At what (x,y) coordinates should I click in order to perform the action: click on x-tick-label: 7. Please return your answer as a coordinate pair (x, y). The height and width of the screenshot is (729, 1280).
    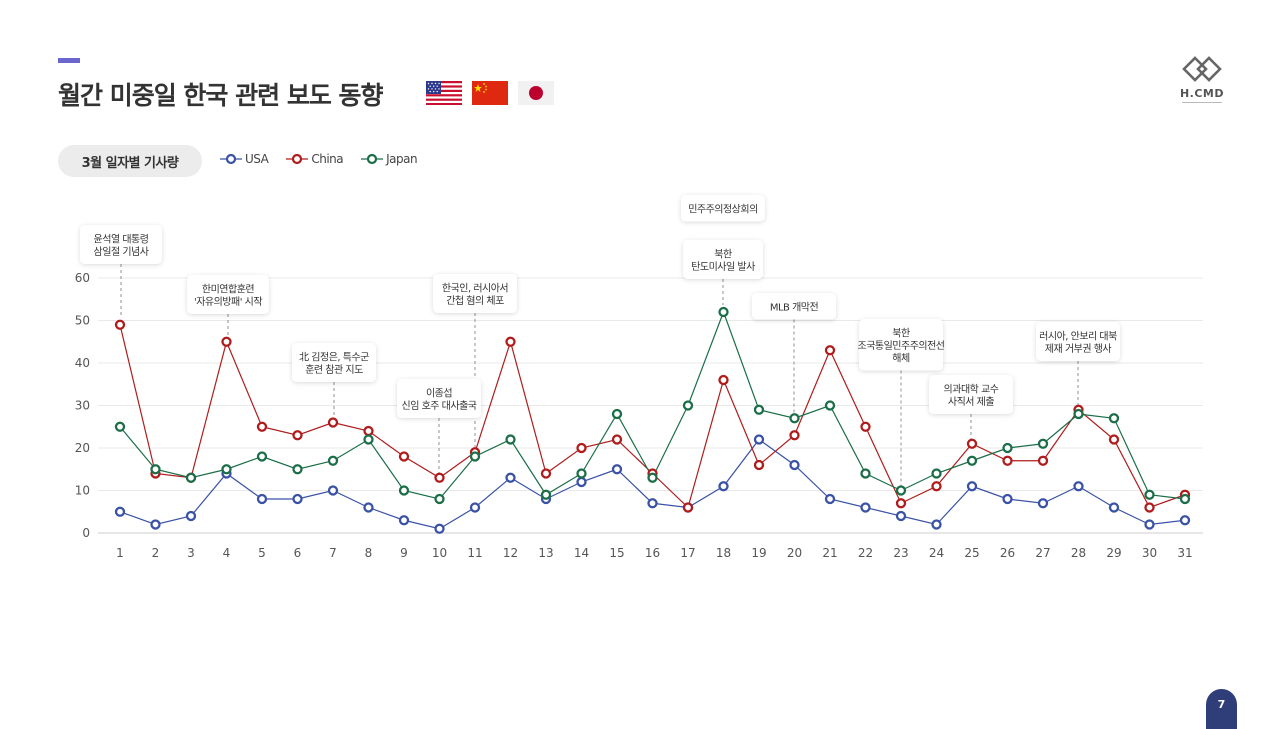
    Looking at the image, I should click on (333, 553).